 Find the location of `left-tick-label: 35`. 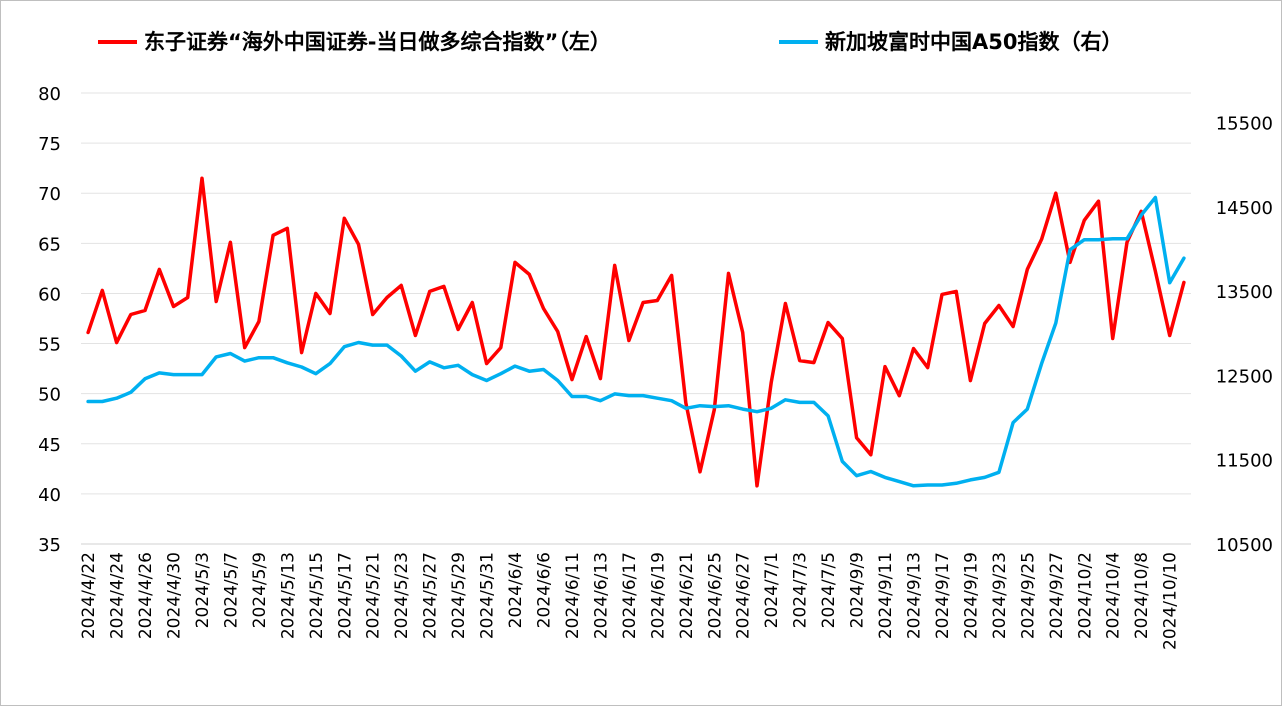

left-tick-label: 35 is located at coordinates (49, 545).